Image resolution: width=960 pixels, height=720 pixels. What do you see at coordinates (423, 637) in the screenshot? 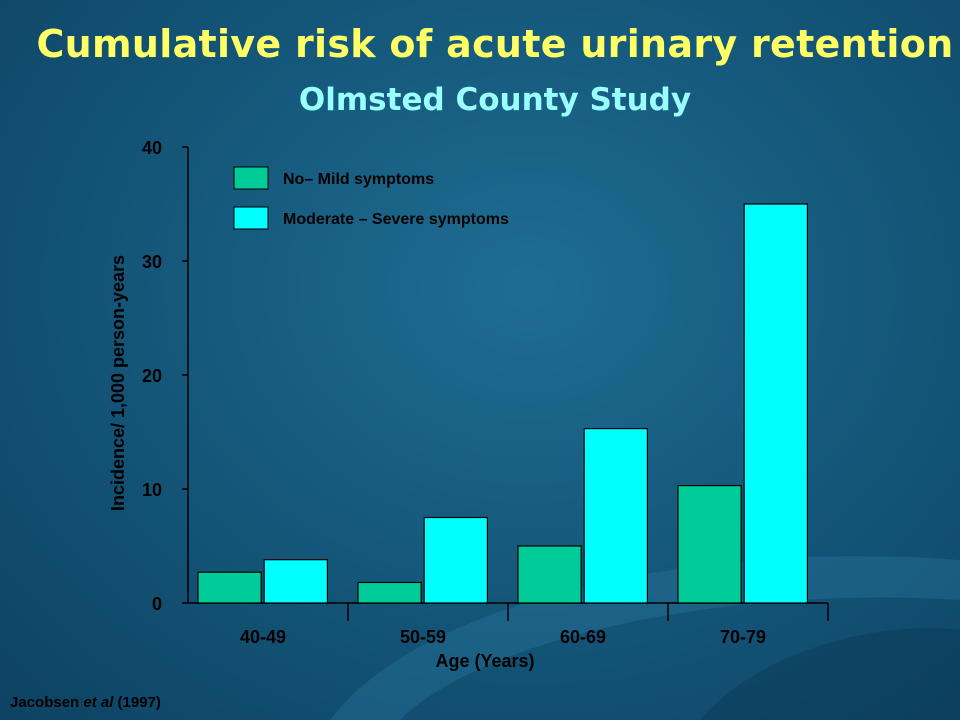
I see `x-tick-label: 50-59` at bounding box center [423, 637].